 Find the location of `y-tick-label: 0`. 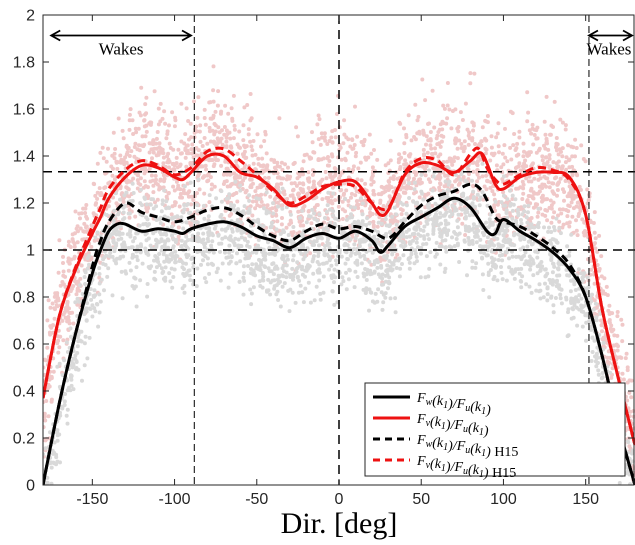

y-tick-label: 0 is located at coordinates (30, 486).